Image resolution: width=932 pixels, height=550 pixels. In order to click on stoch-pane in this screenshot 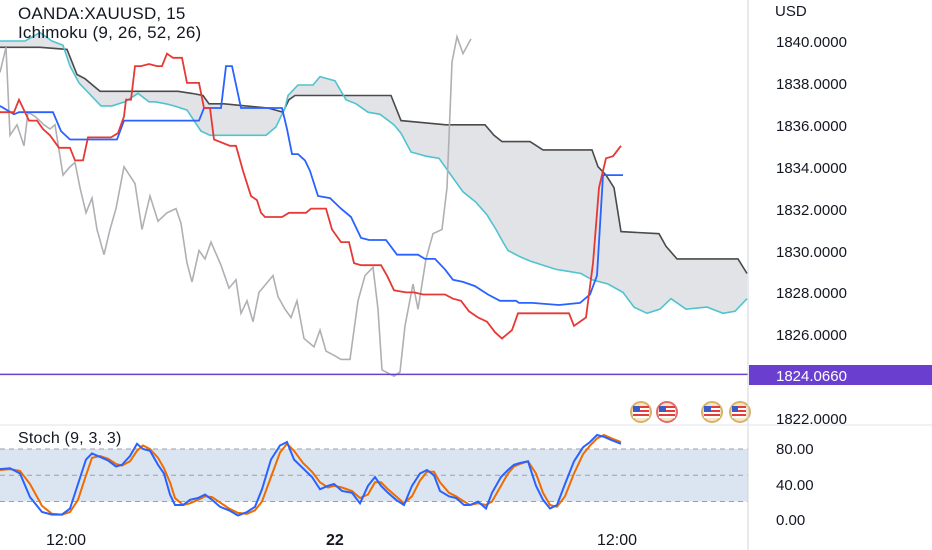, I will do `click(374, 475)`.